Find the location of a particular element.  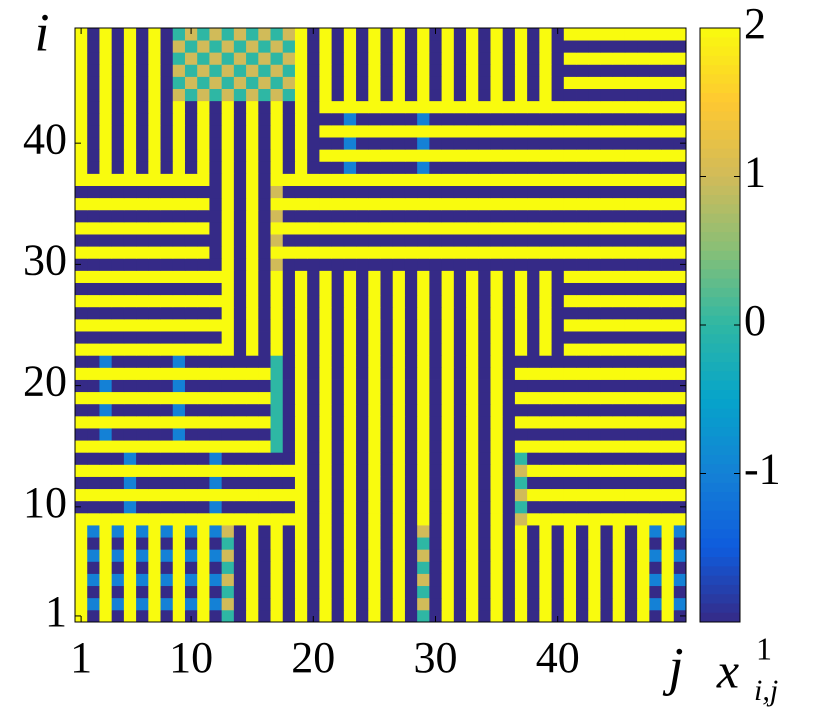

x-tick-label: 10 is located at coordinates (191, 657).